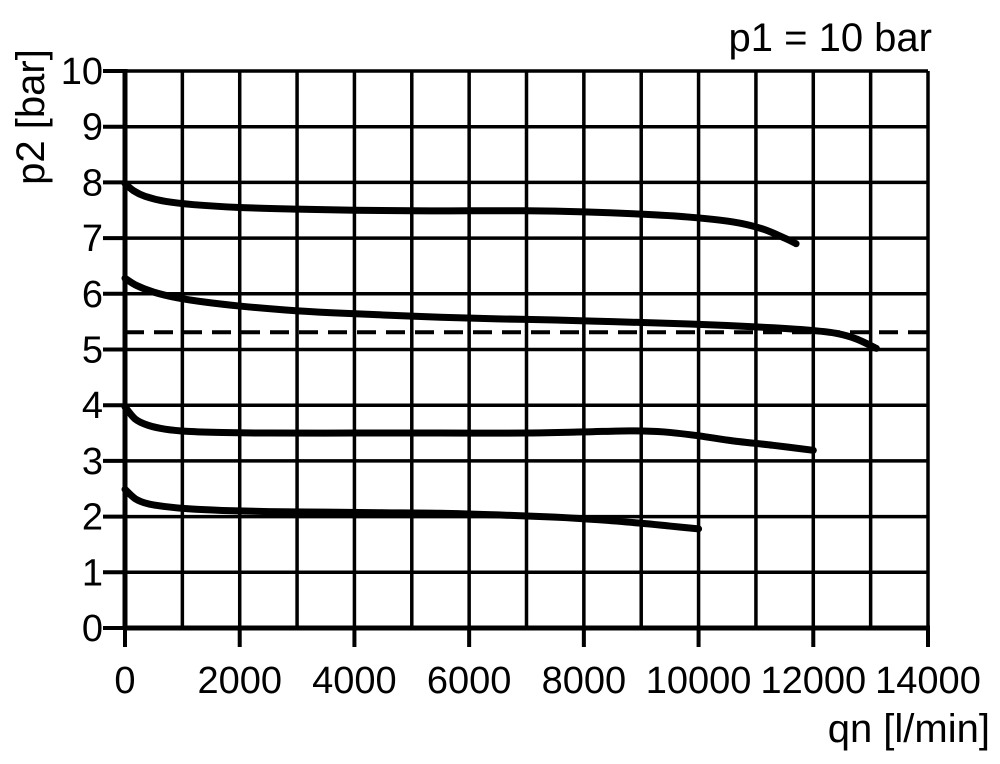 This screenshot has height=764, width=1000. I want to click on y-tick-label: 1, so click(92, 573).